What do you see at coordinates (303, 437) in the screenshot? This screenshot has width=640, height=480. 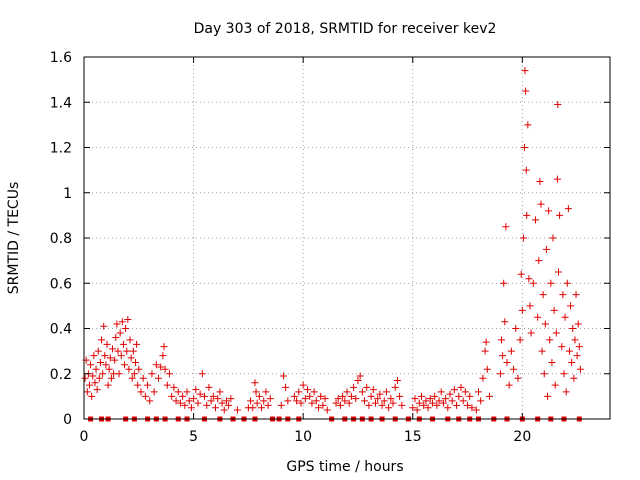 I see `x-tick-label: 10` at bounding box center [303, 437].